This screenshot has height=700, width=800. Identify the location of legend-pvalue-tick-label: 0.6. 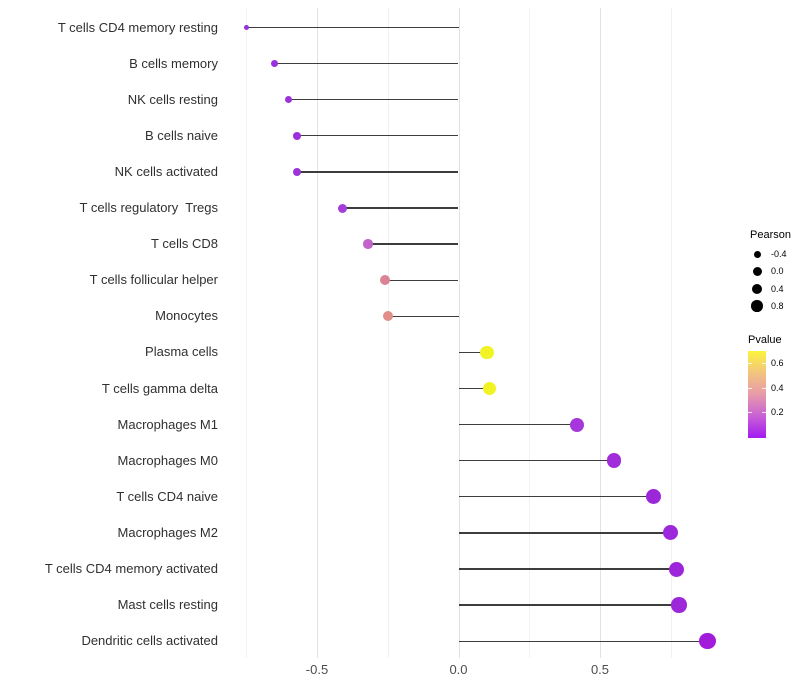
(777, 363).